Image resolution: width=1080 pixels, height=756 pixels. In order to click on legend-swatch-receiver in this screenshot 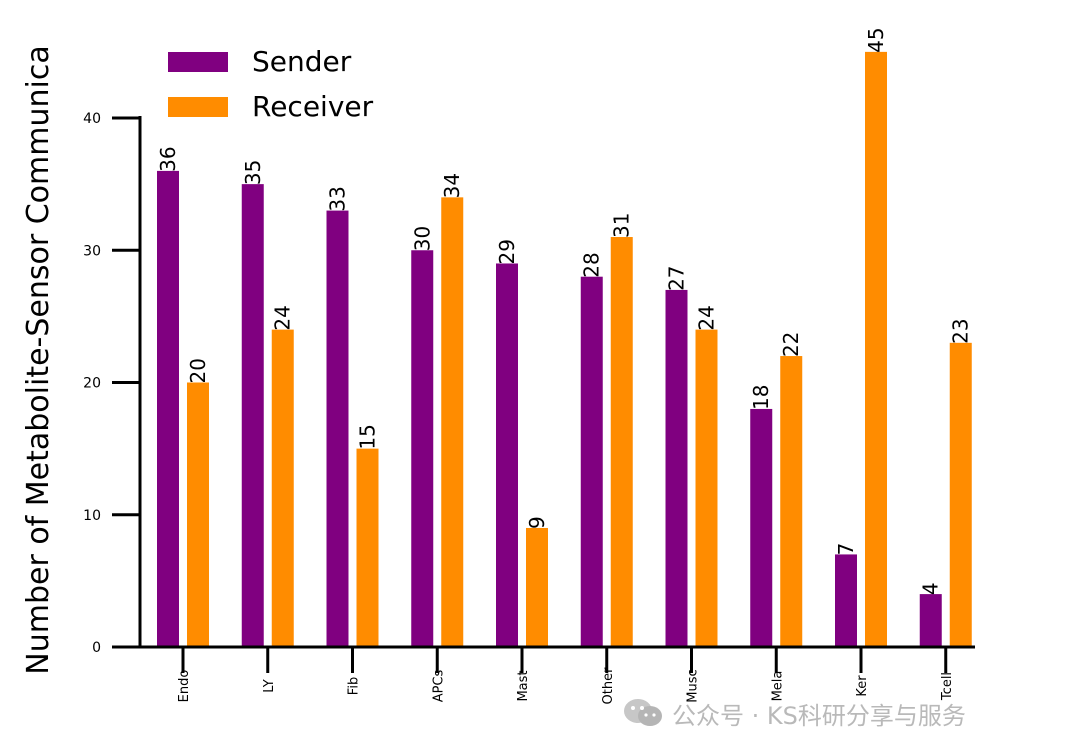, I will do `click(198, 107)`.